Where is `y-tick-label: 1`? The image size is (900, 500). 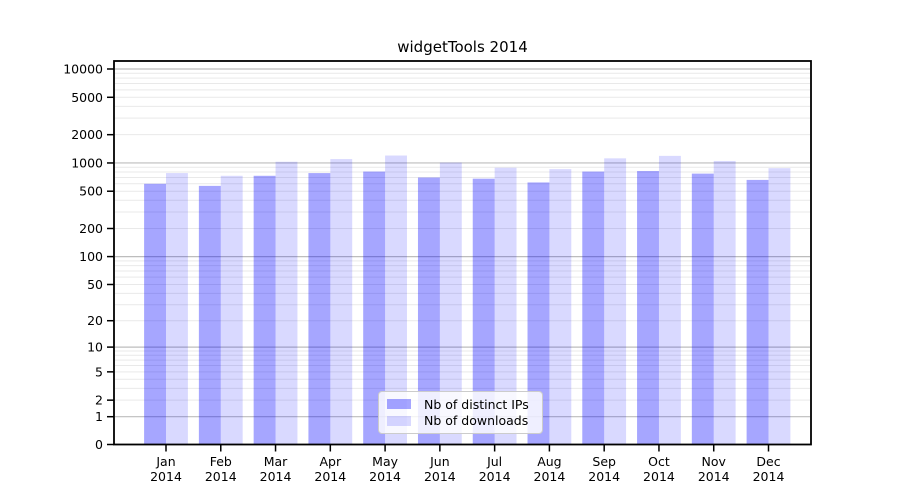 y-tick-label: 1 is located at coordinates (99, 416).